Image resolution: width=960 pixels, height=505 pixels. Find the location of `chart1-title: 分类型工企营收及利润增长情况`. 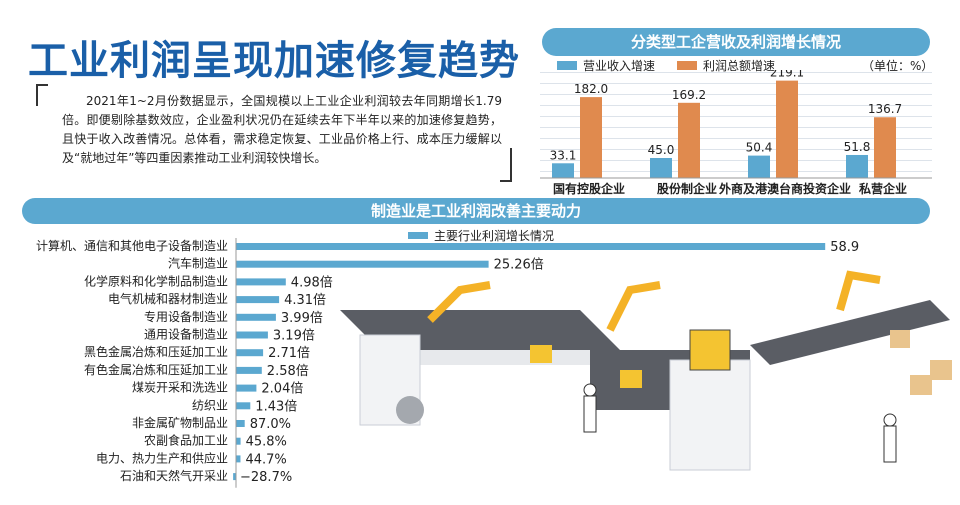

chart1-title: 分类型工企营收及利润增长情况 is located at coordinates (736, 42).